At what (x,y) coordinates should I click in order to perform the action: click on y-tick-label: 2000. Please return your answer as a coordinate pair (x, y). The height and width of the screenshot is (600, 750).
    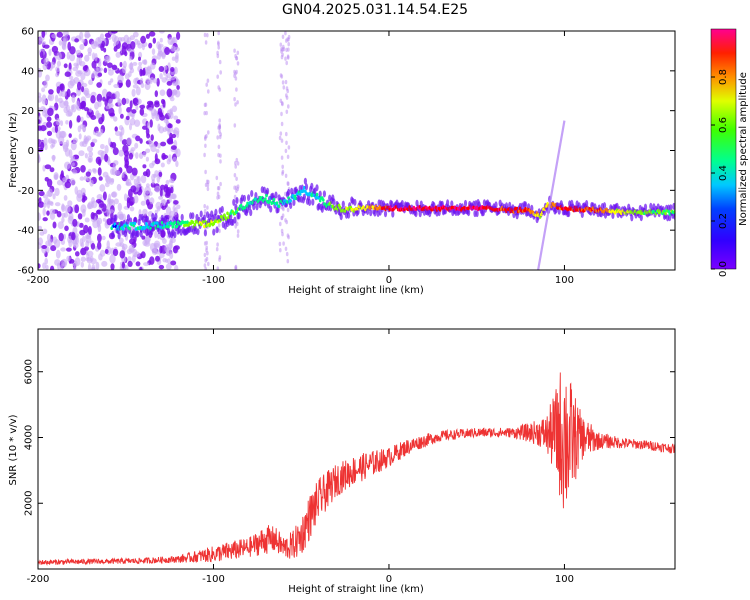
    Looking at the image, I should click on (29, 503).